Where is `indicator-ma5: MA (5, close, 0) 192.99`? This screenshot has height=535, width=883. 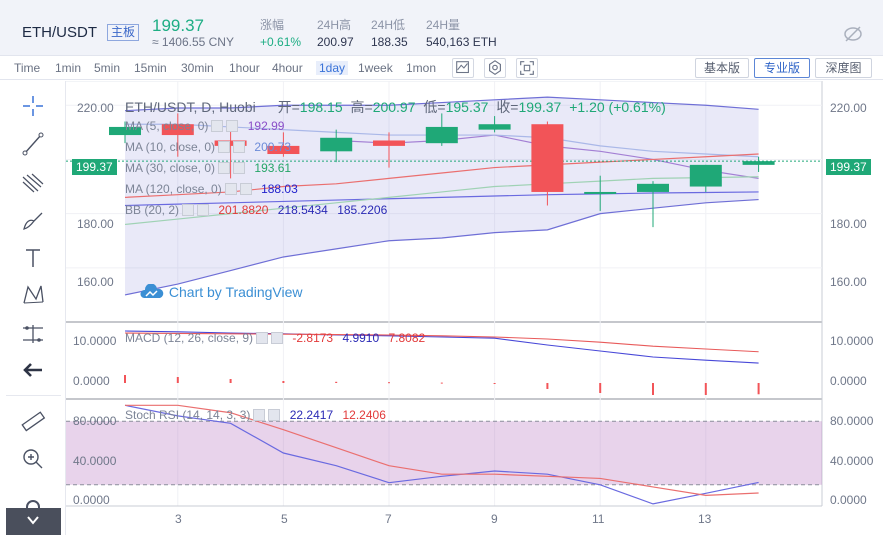
indicator-ma5: MA (5, close, 0) 192.99 is located at coordinates (204, 126).